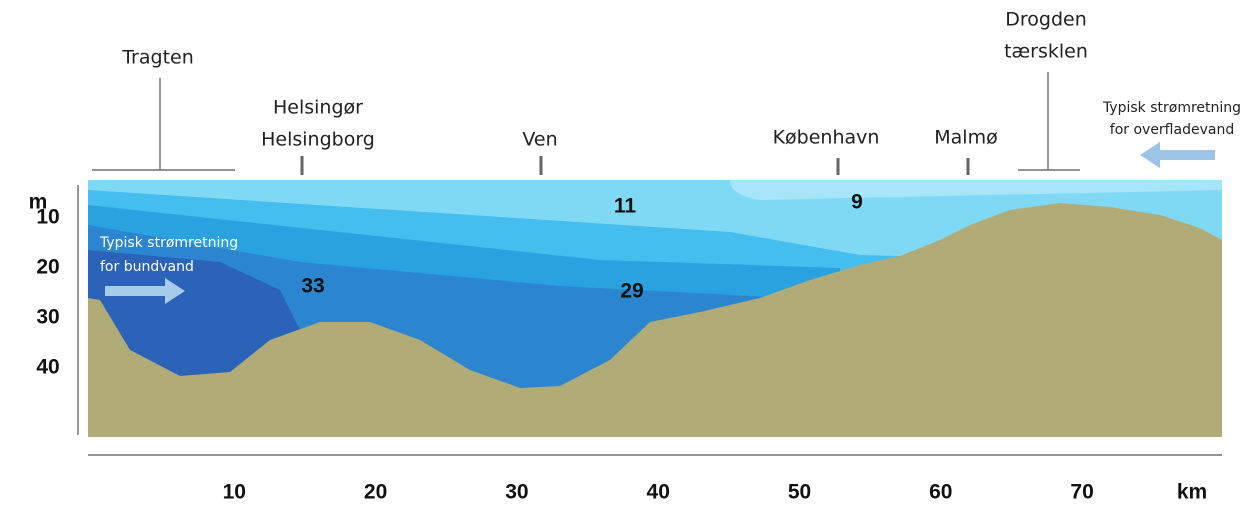  Describe the element at coordinates (1081, 492) in the screenshot. I see `x-tick-label: 70` at that location.